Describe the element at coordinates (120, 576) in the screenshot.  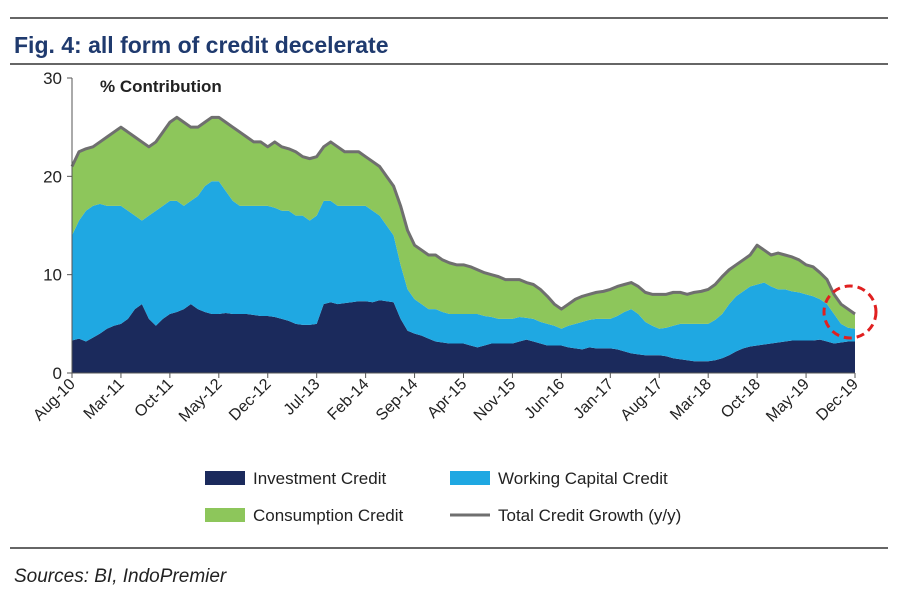
I see `source-note: Sources: BI, IndoPremier` at that location.